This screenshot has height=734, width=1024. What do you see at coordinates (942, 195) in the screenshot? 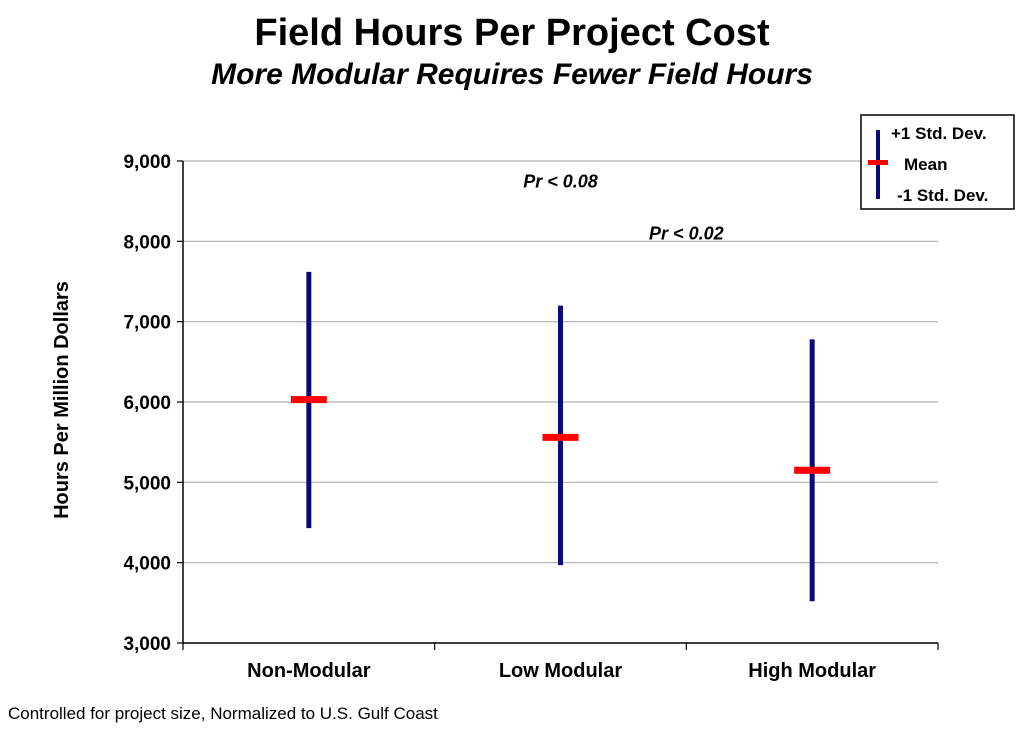
I see `legend-entry: -1 Std. Dev.` at bounding box center [942, 195].